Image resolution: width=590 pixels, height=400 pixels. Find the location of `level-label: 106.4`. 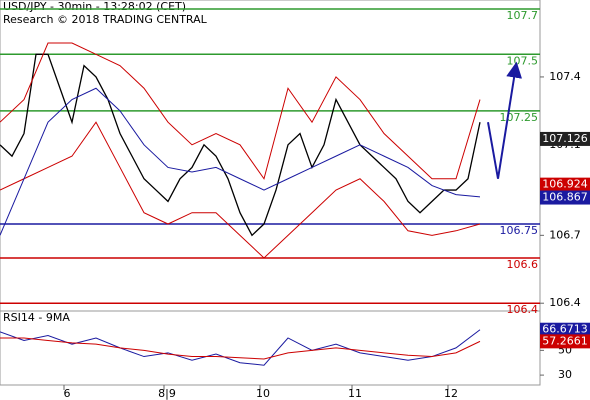

level-label: 106.4 is located at coordinates (523, 309).